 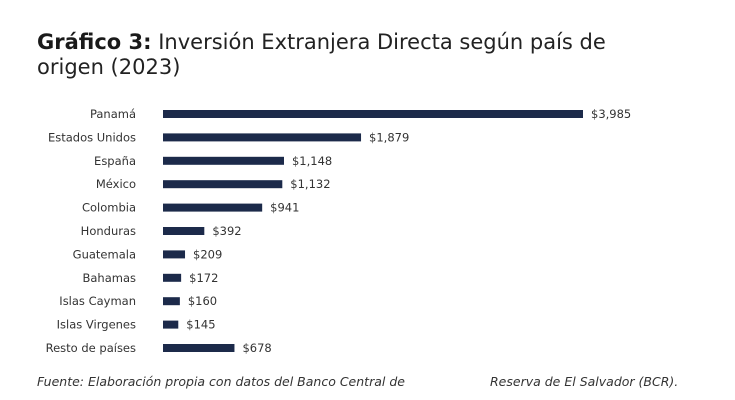 What do you see at coordinates (207, 254) in the screenshot?
I see `data-label: $209` at bounding box center [207, 254].